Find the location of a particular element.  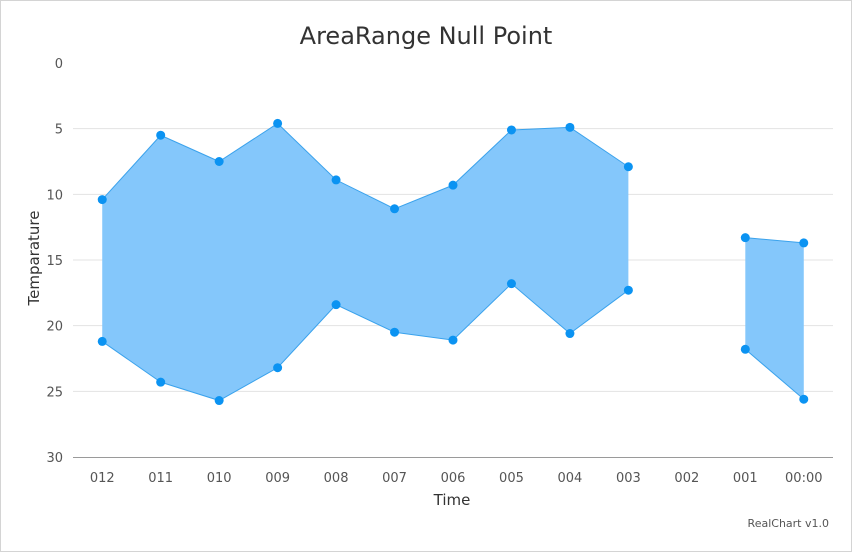

y-tick-label: 30 is located at coordinates (54, 458).